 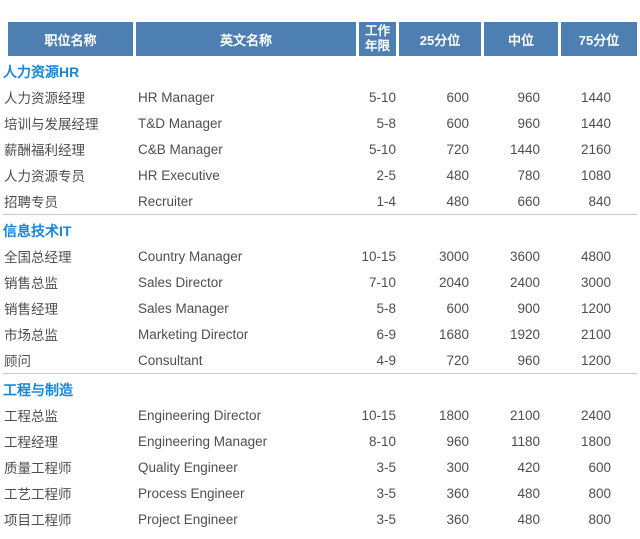 What do you see at coordinates (320, 334) in the screenshot?
I see `data-row: 市场总监 Marketing Director 6-9 1680 1920 2100` at bounding box center [320, 334].